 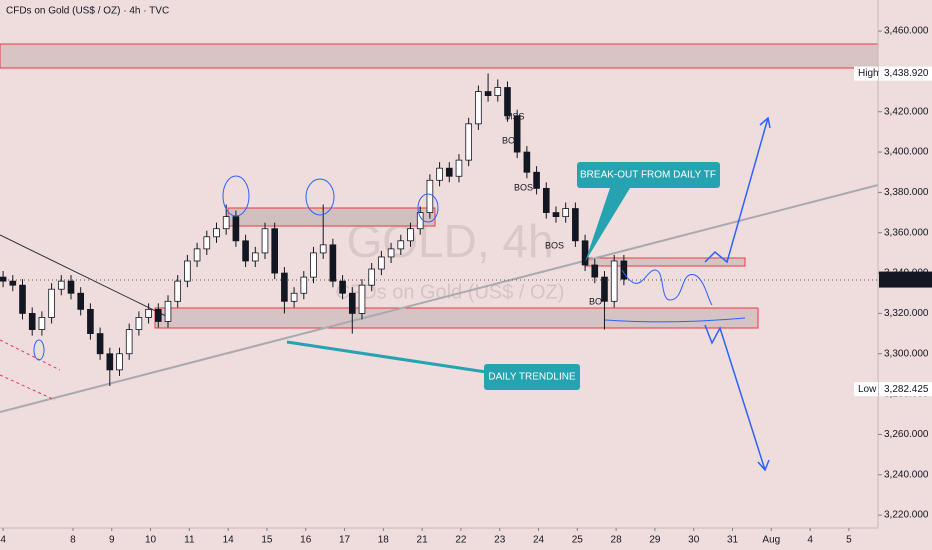 What do you see at coordinates (849, 540) in the screenshot?
I see `x-tick-label: 5` at bounding box center [849, 540].